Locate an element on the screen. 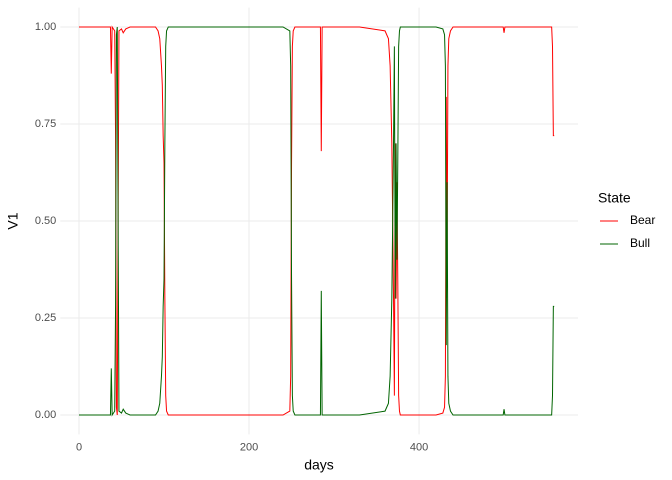 The height and width of the screenshot is (480, 672). legend-label: Bull is located at coordinates (640, 243).